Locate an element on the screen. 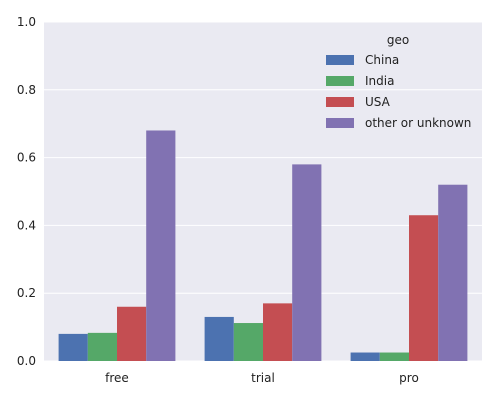 This screenshot has width=500, height=400. y-tick-label: 0.4 is located at coordinates (26, 225).